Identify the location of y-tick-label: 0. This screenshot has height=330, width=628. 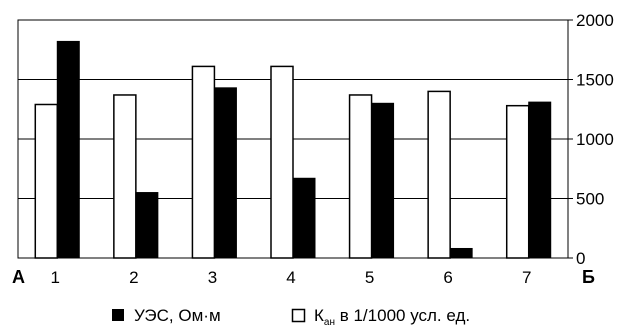
(580, 258).